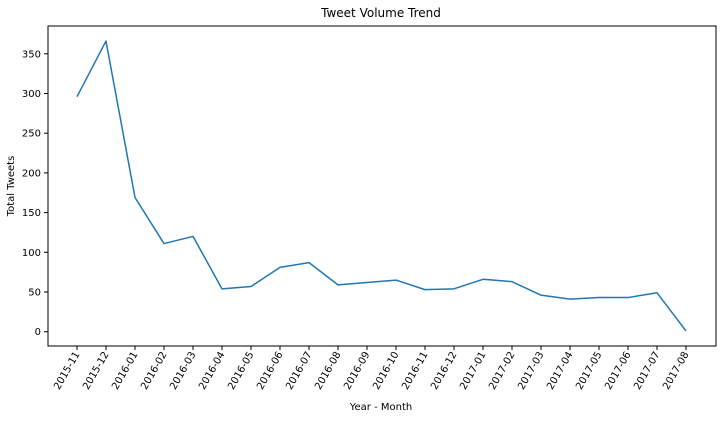  I want to click on x-tick-label: 2016-06, so click(270, 371).